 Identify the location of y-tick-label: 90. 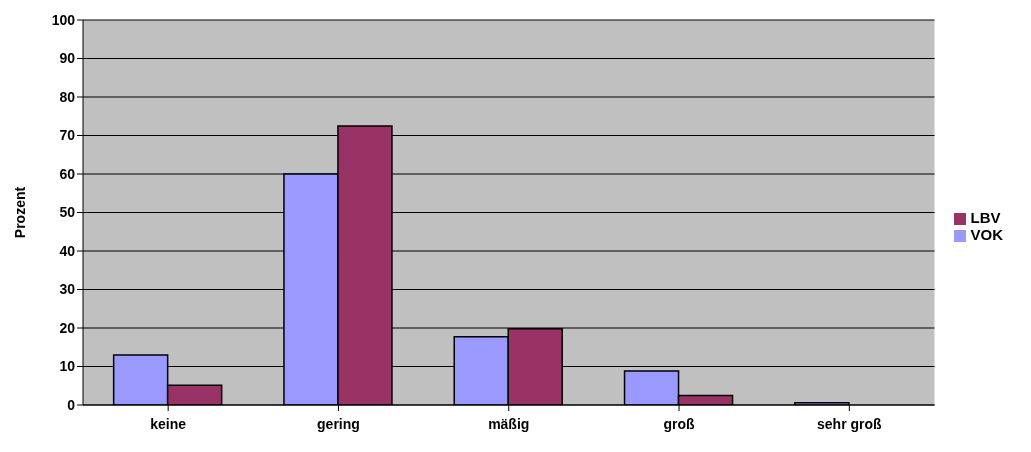
(67, 58).